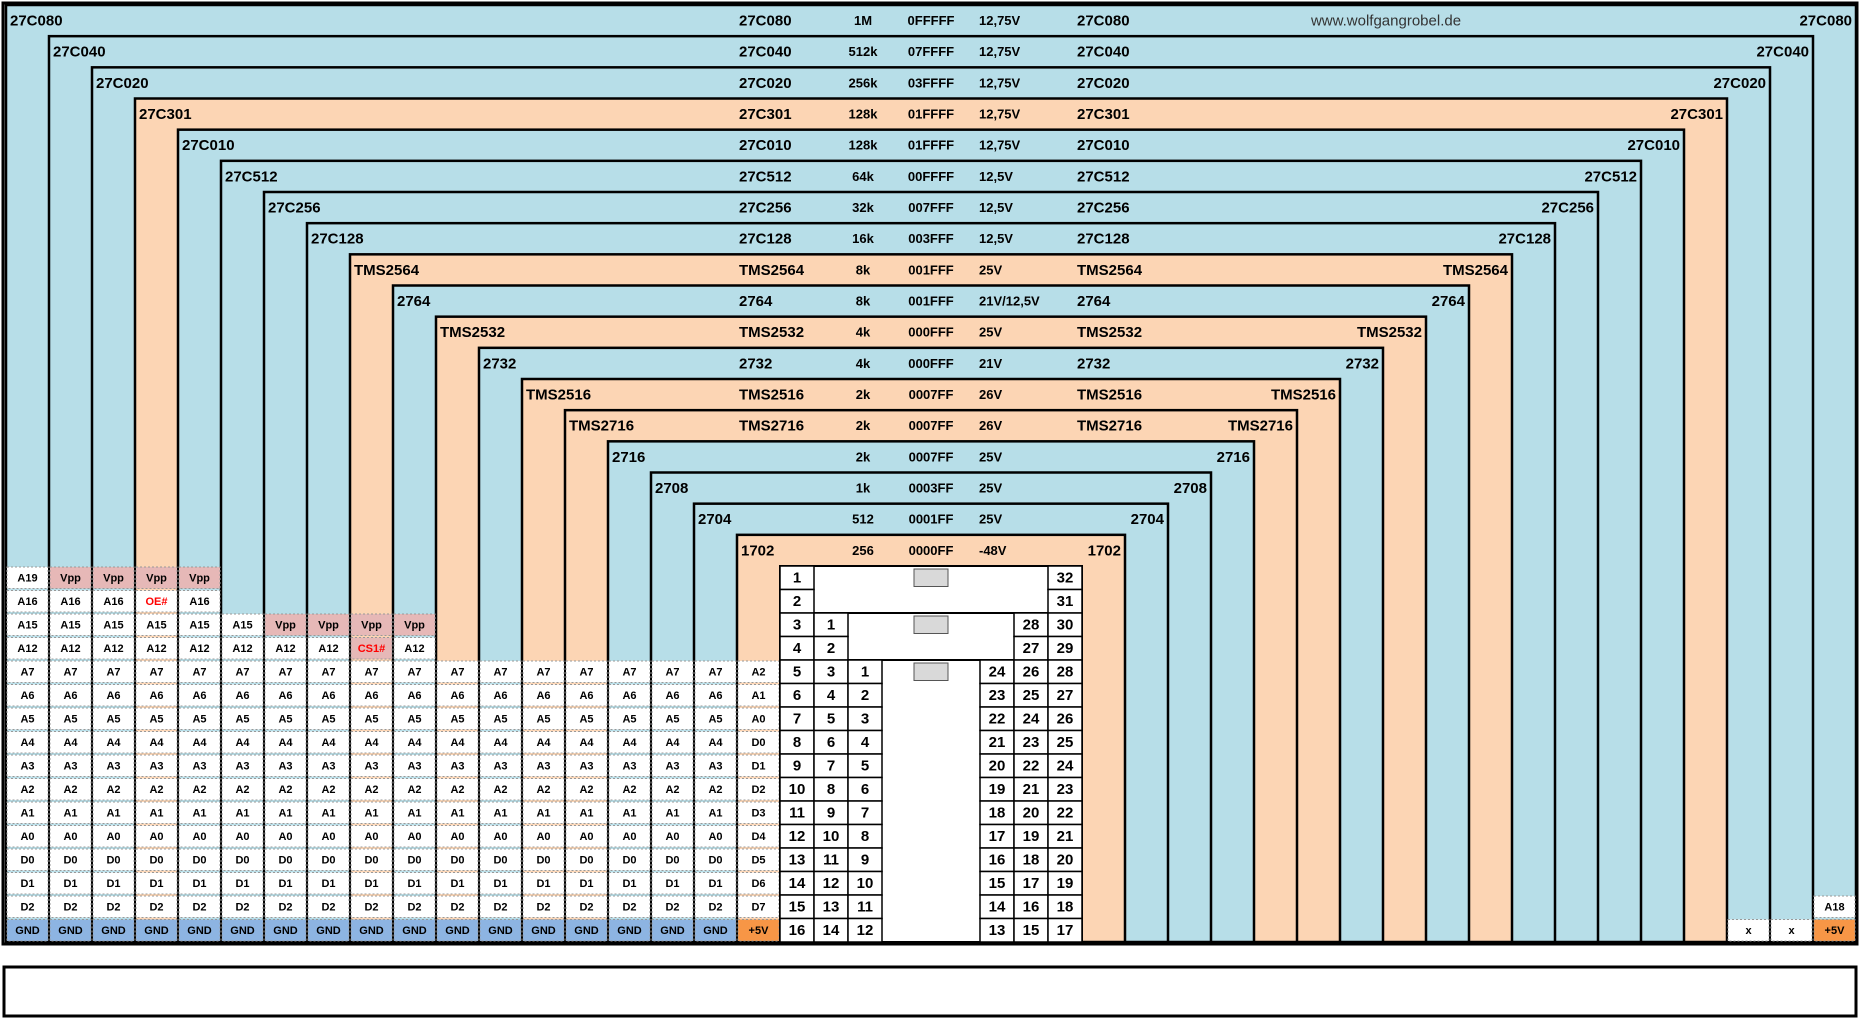  I want to click on chip-name: TMS2564, so click(387, 270).